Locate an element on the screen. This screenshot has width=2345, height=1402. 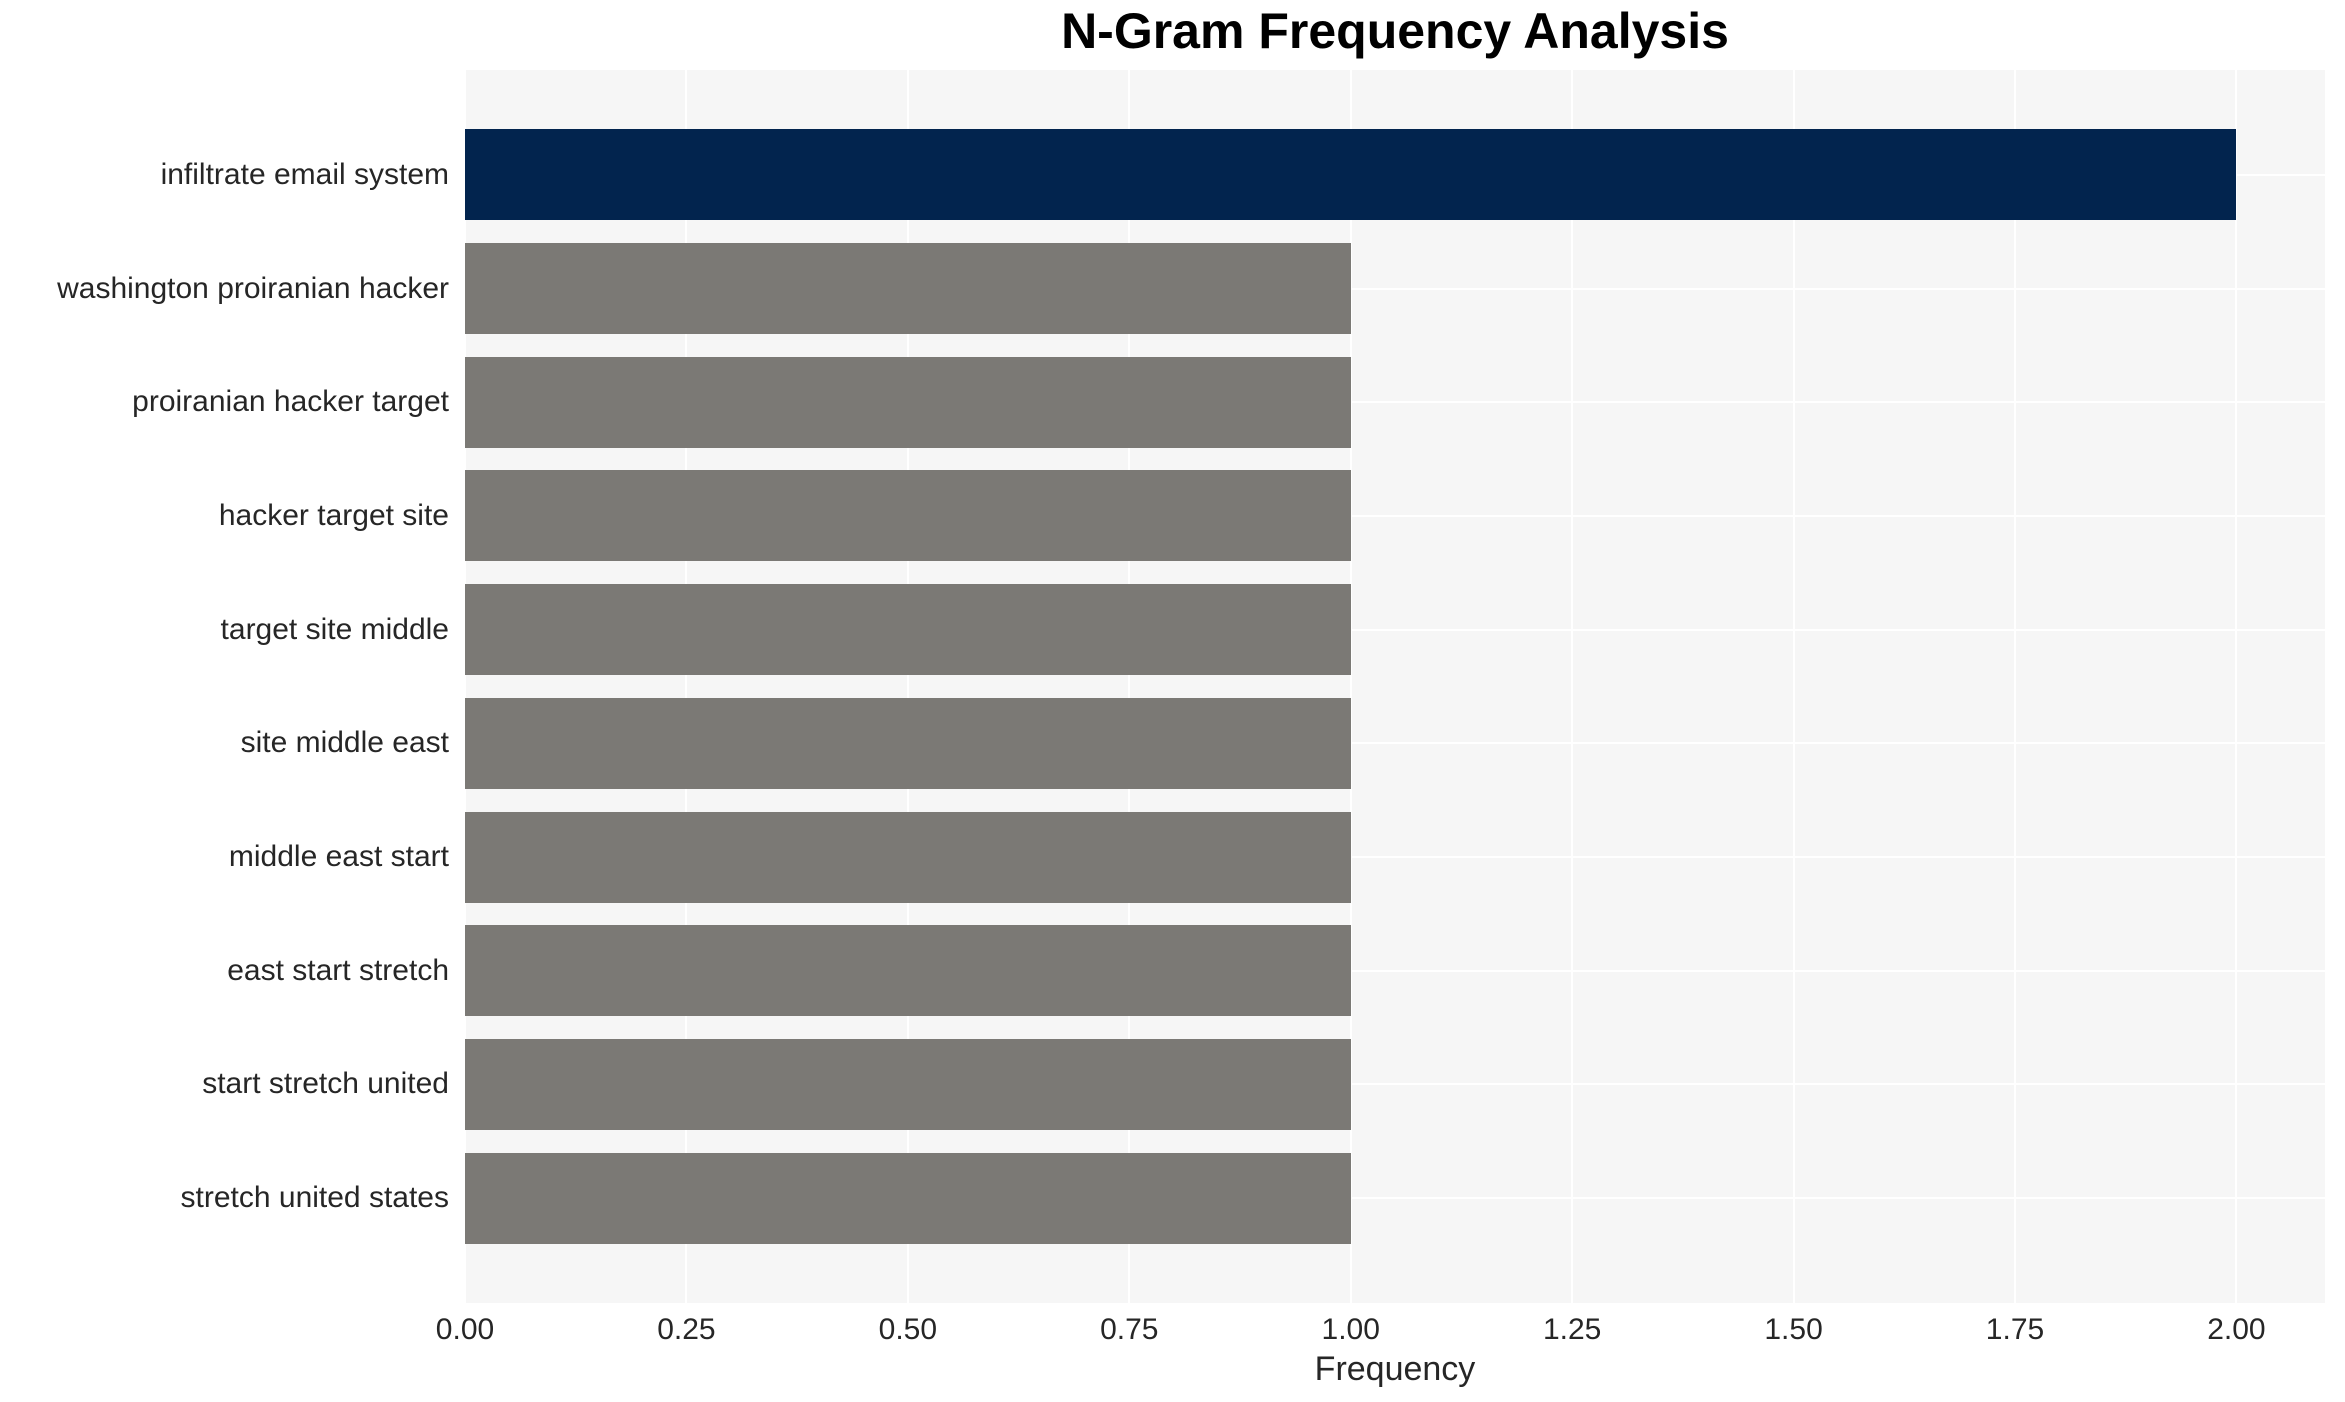
x-axis-tick-label: 0.50 is located at coordinates (908, 1329).